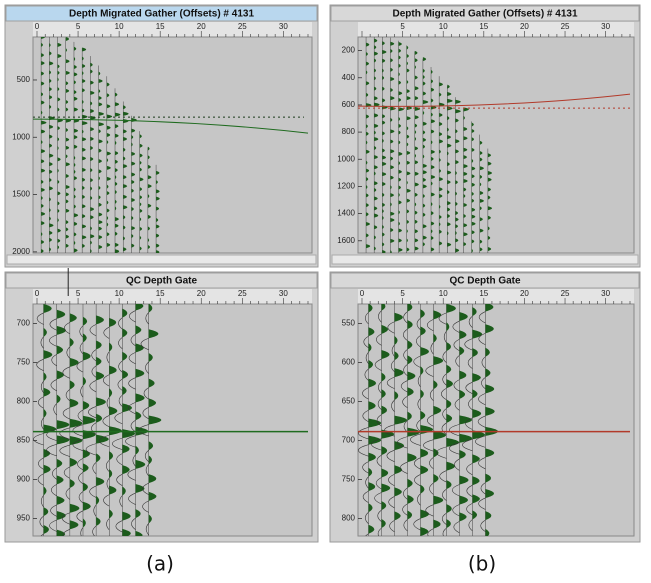 The height and width of the screenshot is (583, 651). Describe the element at coordinates (485, 259) in the screenshot. I see `scrollbar` at that location.